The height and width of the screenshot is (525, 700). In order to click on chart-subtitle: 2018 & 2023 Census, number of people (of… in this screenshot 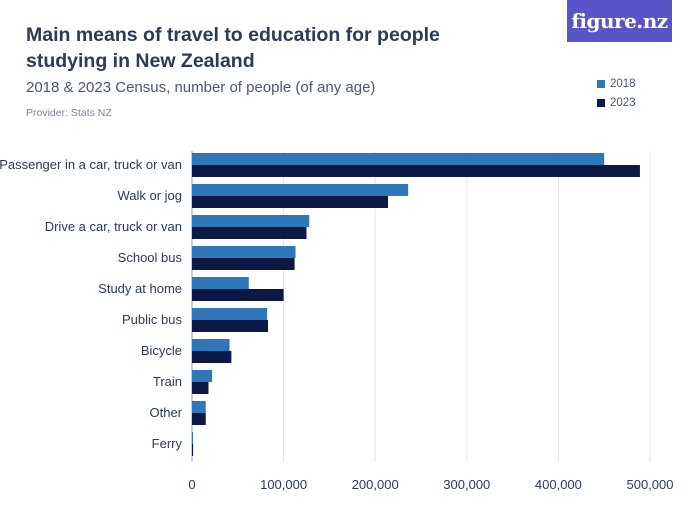, I will do `click(201, 87)`.